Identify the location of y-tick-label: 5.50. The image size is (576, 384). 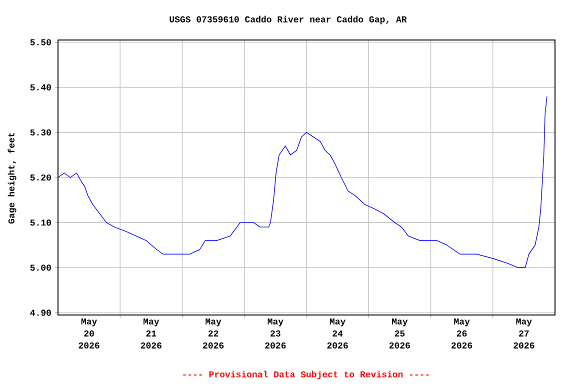
(40, 42).